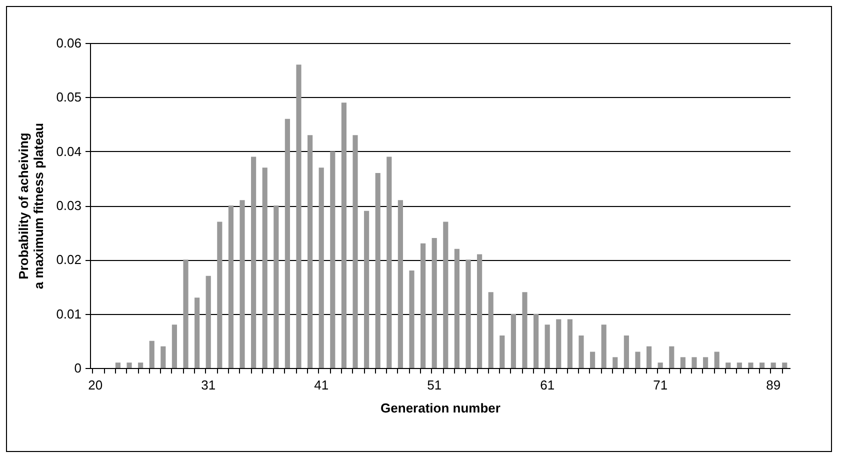  What do you see at coordinates (95, 385) in the screenshot?
I see `x-tick-label: 20` at bounding box center [95, 385].